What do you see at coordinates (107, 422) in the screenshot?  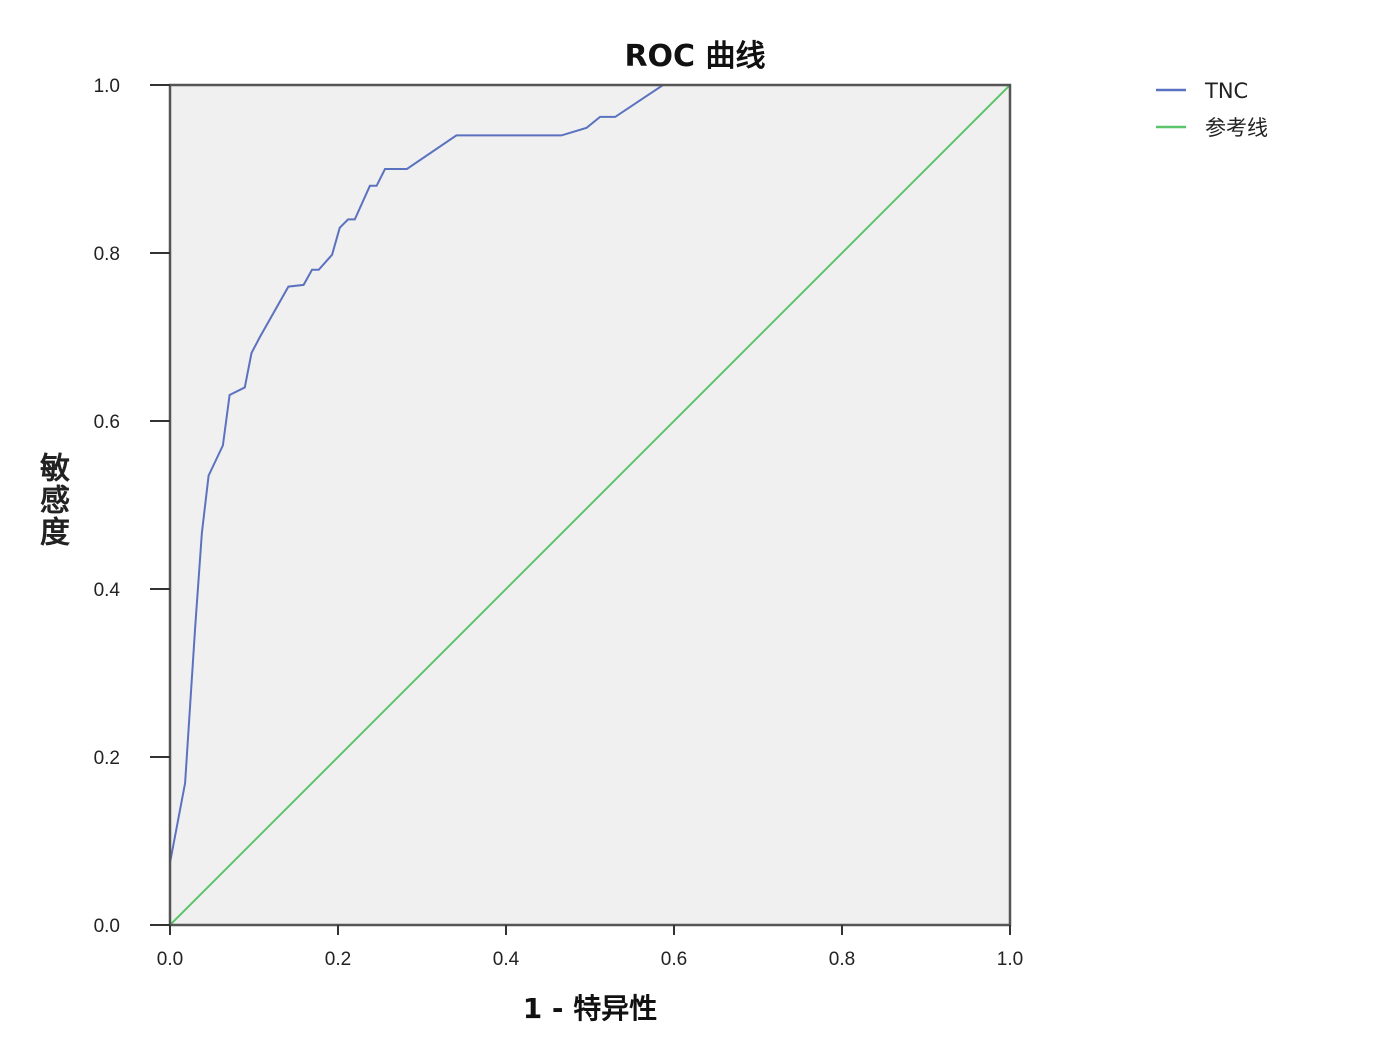 I see `y-tick-label: 0.6` at bounding box center [107, 422].